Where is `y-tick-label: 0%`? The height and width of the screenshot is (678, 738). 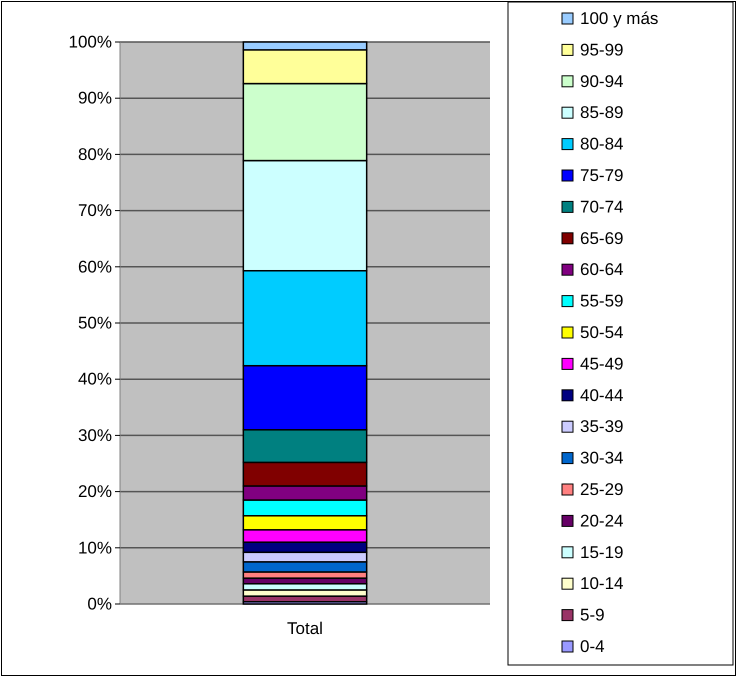
y-tick-label: 0% is located at coordinates (99, 604).